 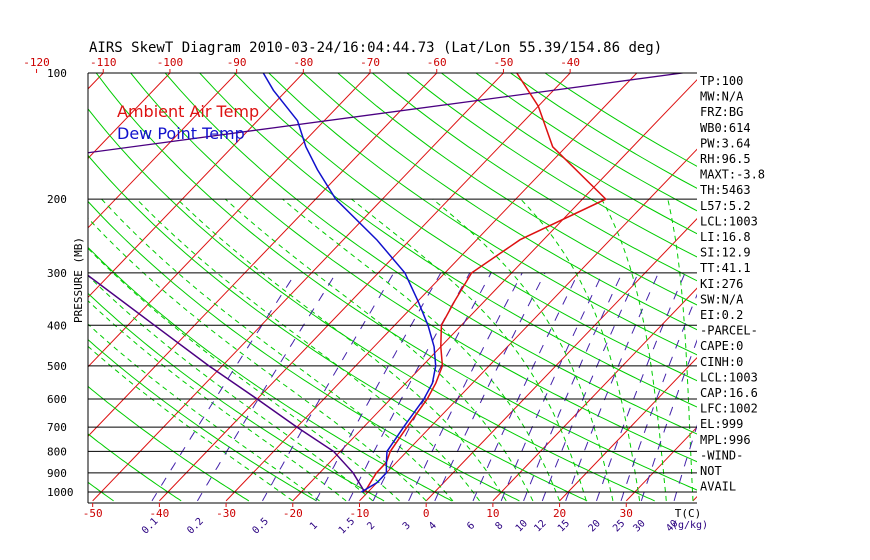 What do you see at coordinates (492, 513) in the screenshot?
I see `bottom-temp-tick-label: 10` at bounding box center [492, 513].